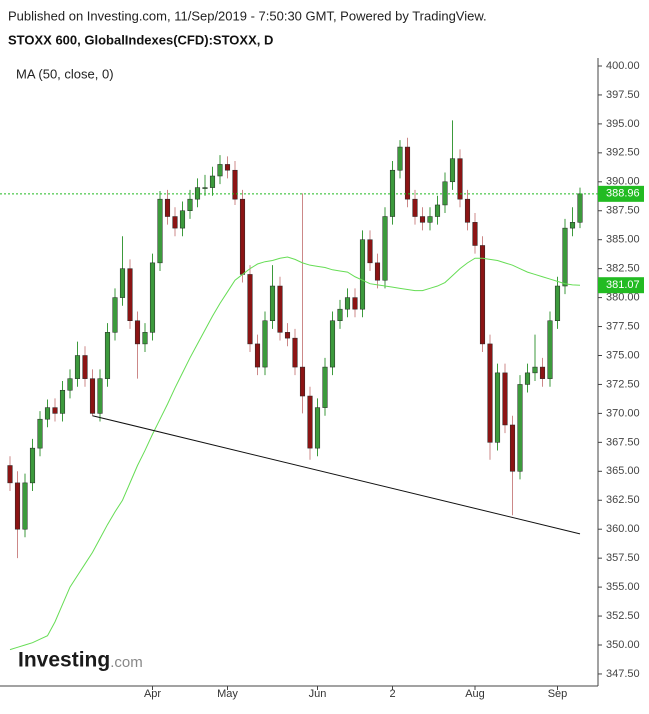 Image resolution: width=649 pixels, height=714 pixels. What do you see at coordinates (623, 558) in the screenshot?
I see `y-tick-label: 357.50` at bounding box center [623, 558].